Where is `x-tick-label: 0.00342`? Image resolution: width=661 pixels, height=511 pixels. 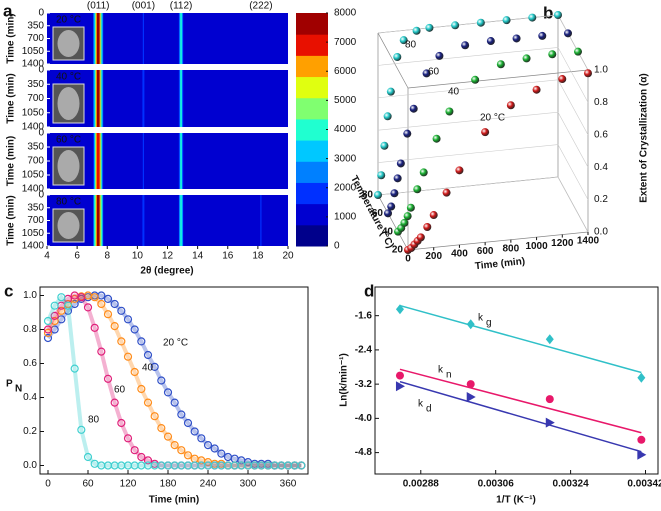
x-tick-label: 0.00342 is located at coordinates (644, 484).